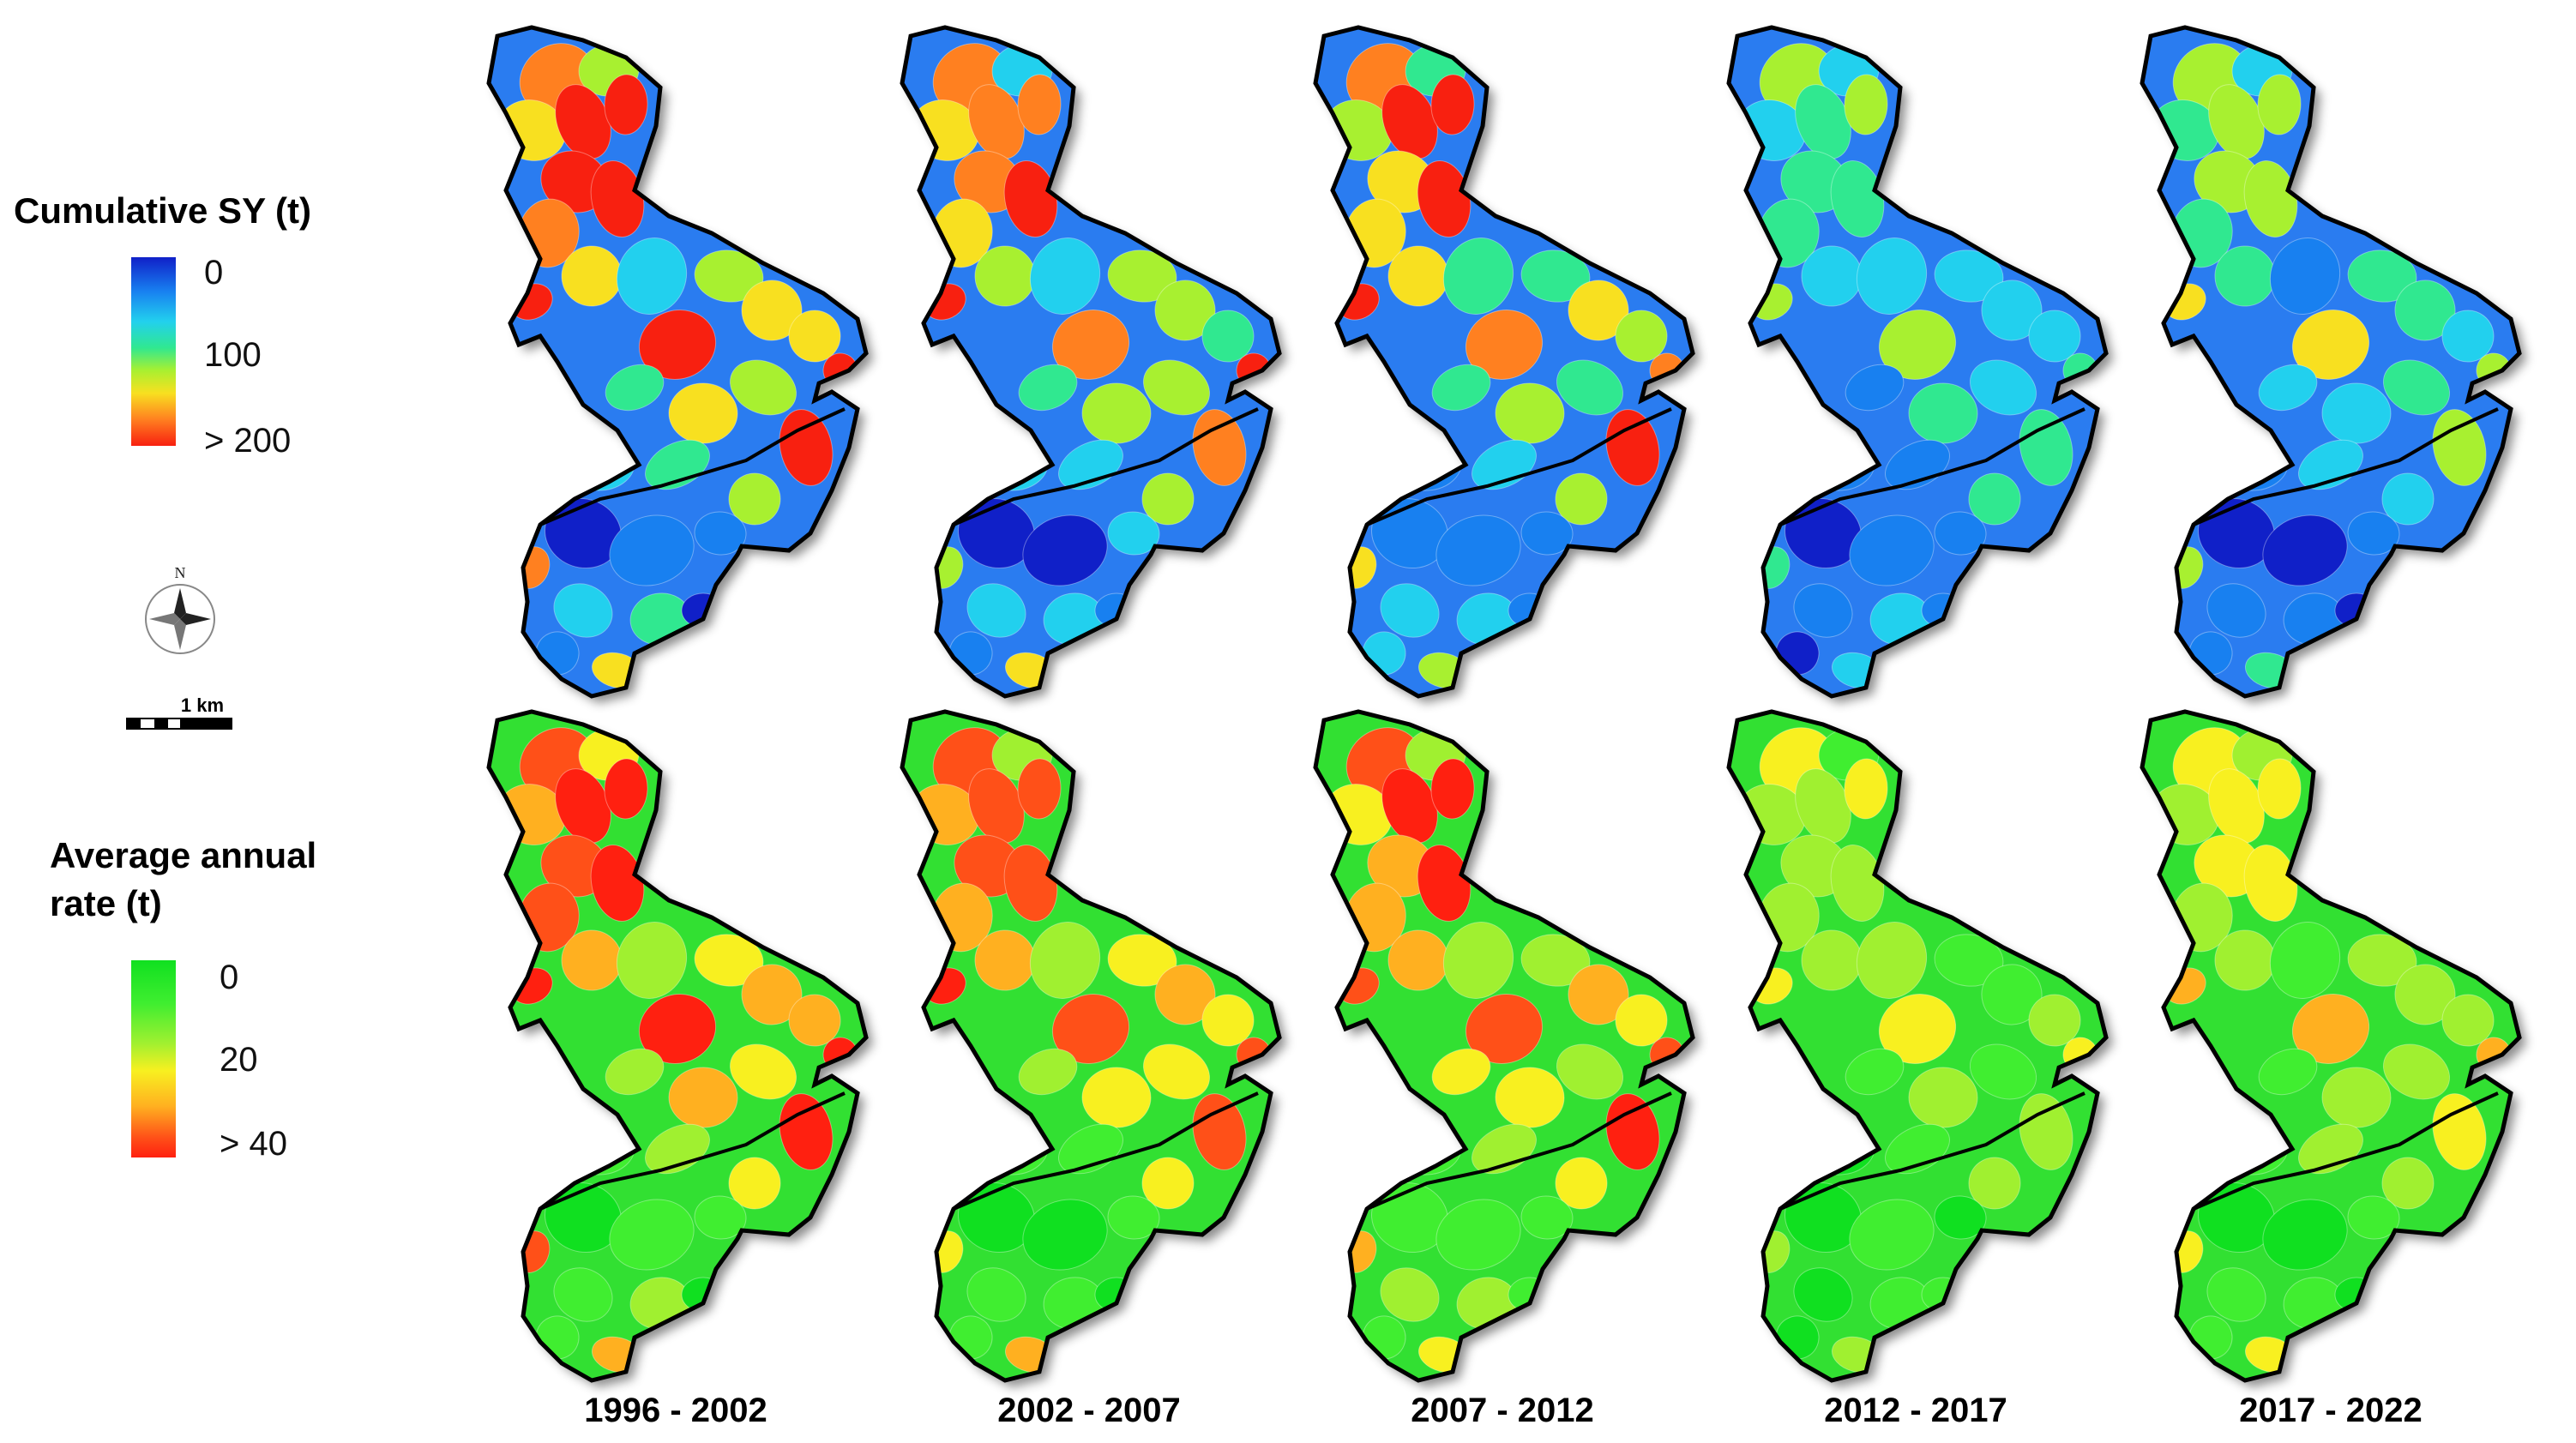 The height and width of the screenshot is (1443, 2576). Describe the element at coordinates (675, 1410) in the screenshot. I see `period-label-1: 1996 - 2002` at that location.